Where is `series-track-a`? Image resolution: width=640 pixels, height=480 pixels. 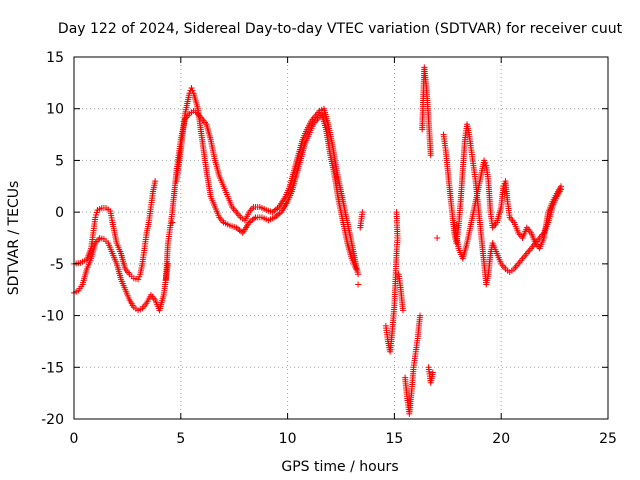 series-track-a is located at coordinates (115, 230).